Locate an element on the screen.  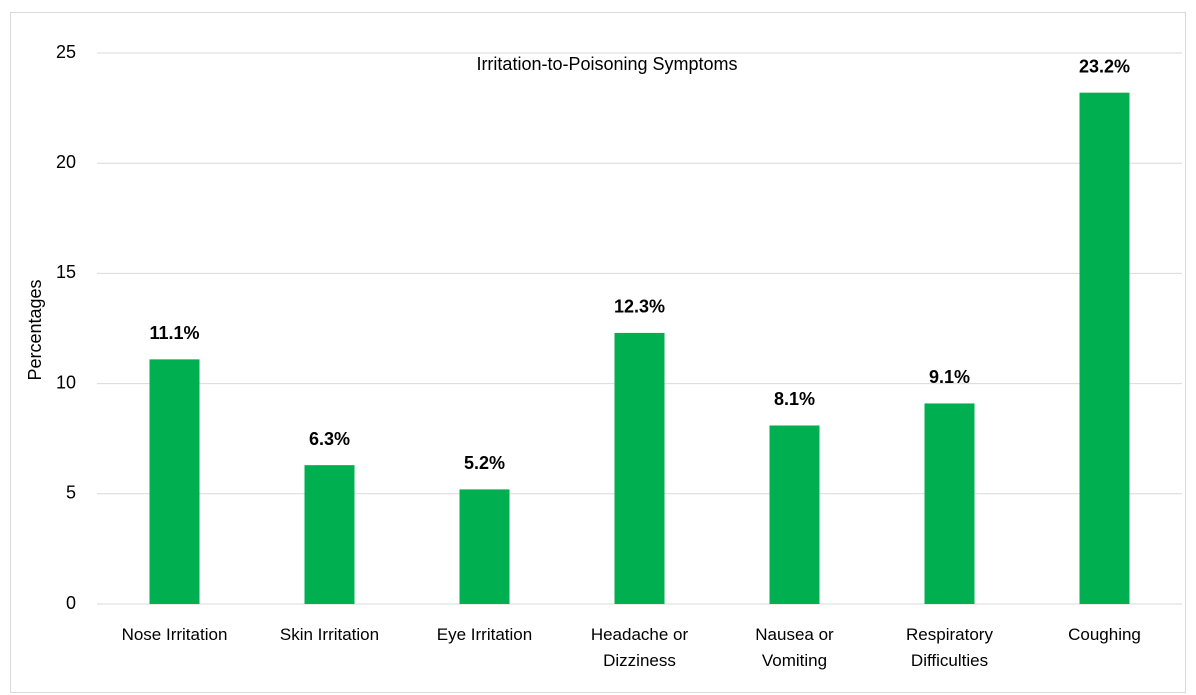
y-tick-label: 25 is located at coordinates (66, 52).